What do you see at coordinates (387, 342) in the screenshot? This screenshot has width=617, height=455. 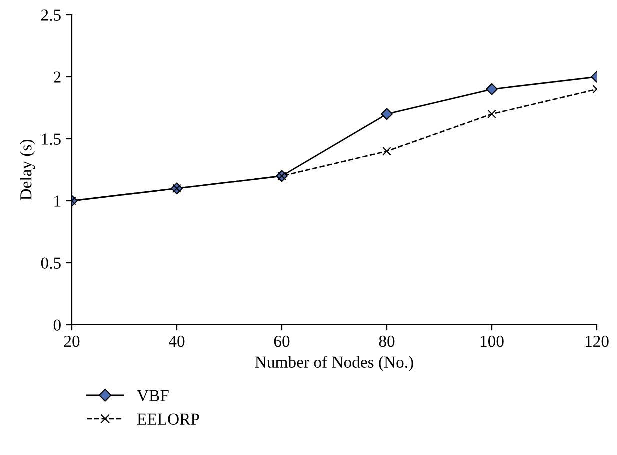 I see `x-tick-label: 80` at bounding box center [387, 342].